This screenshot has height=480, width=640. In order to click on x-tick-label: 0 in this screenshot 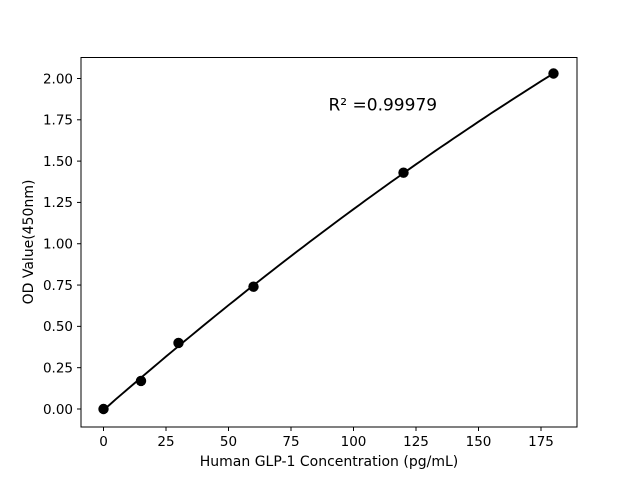, I will do `click(103, 442)`.